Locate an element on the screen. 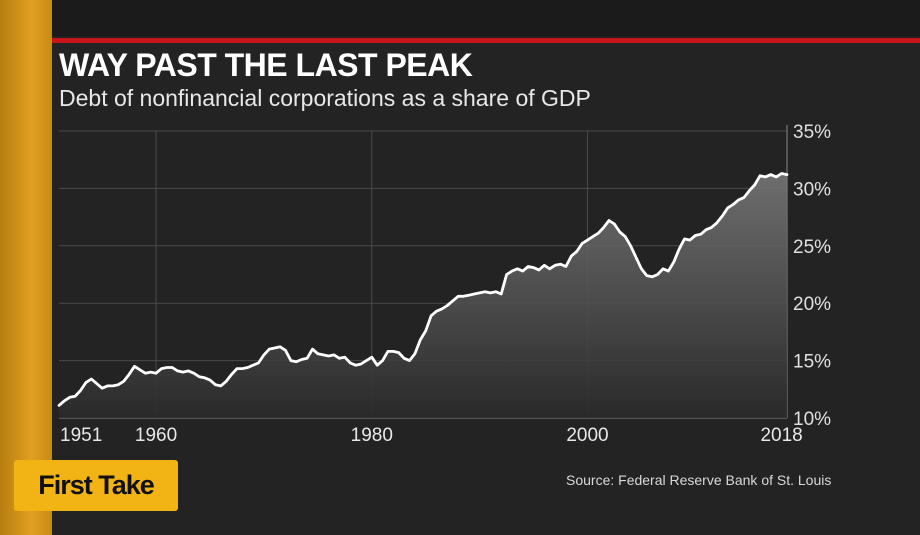  x-tick-label: 1960 is located at coordinates (156, 435).